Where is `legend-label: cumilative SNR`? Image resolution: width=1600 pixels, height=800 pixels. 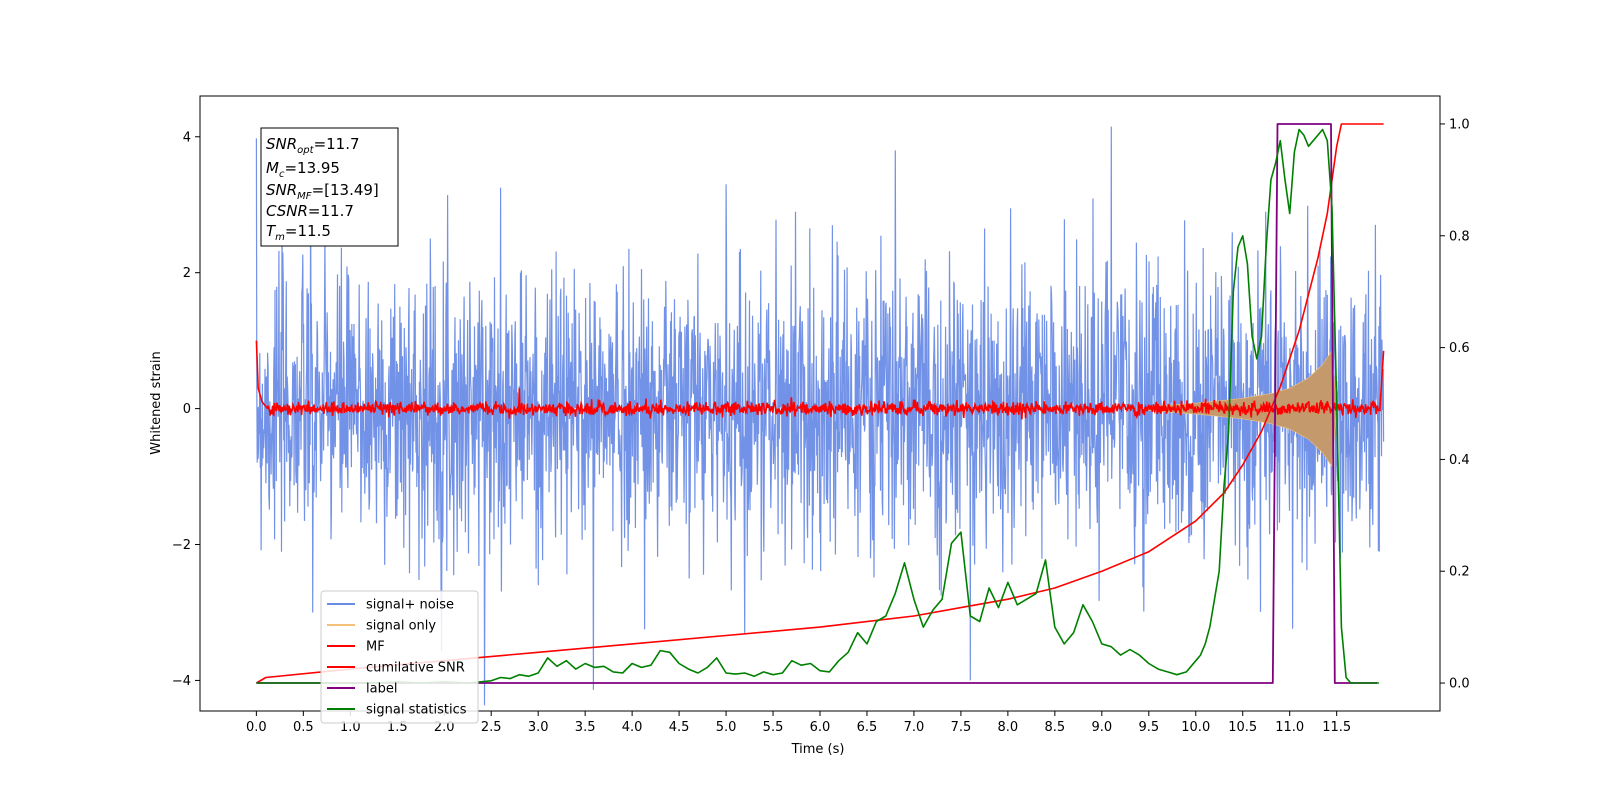
legend-label: cumilative SNR is located at coordinates (415, 668).